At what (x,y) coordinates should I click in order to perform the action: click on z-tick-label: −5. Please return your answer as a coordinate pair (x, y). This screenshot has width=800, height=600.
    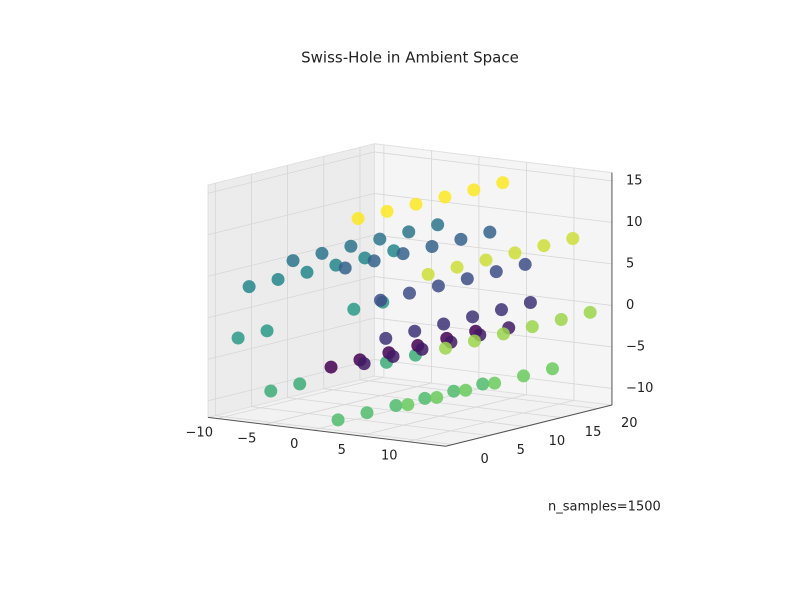
    Looking at the image, I should click on (635, 346).